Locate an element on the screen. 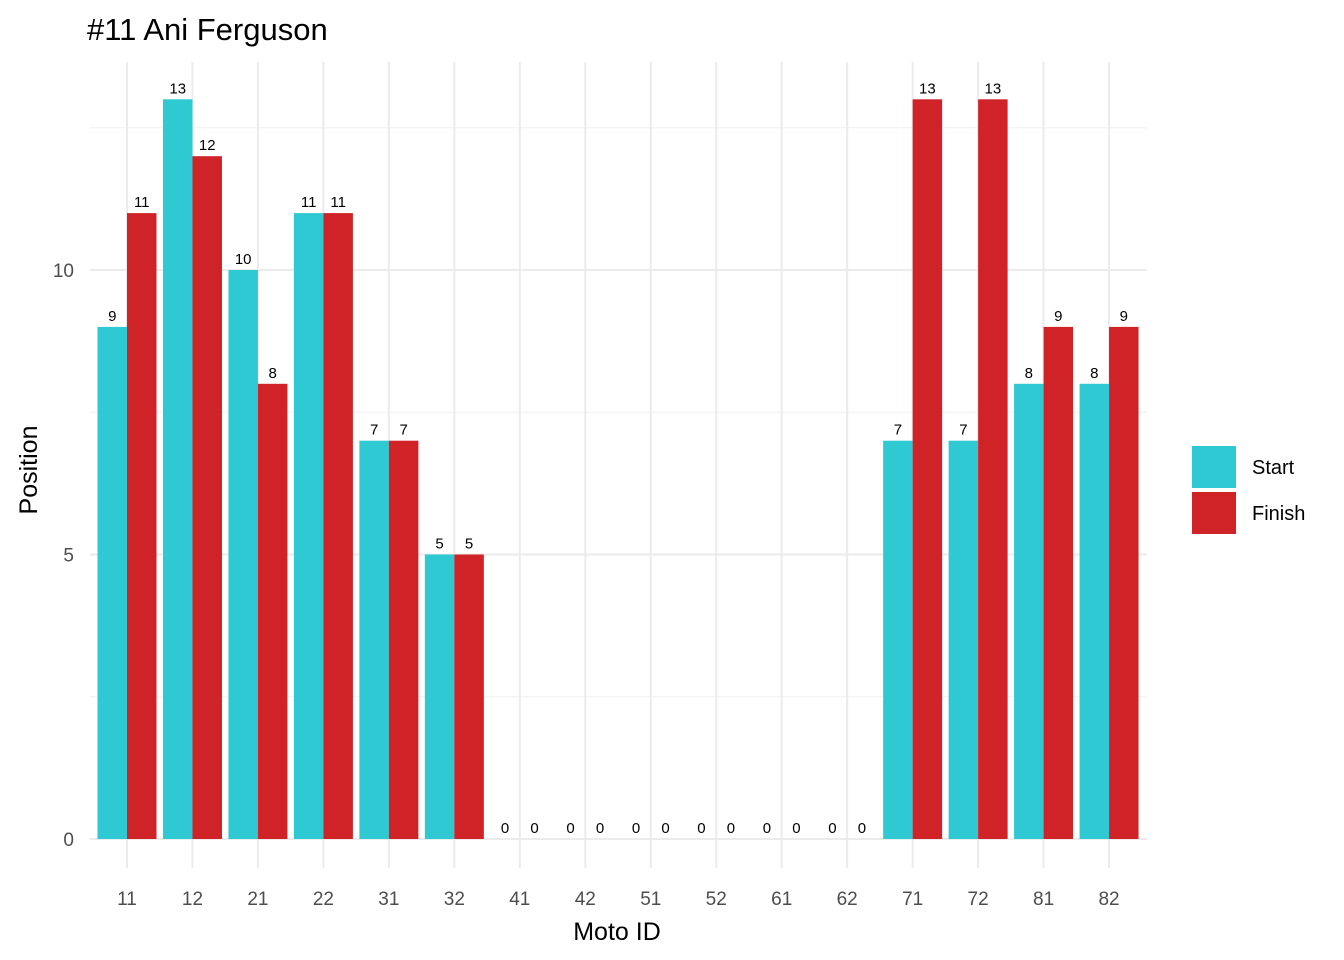  data-label: 12 is located at coordinates (207, 145).